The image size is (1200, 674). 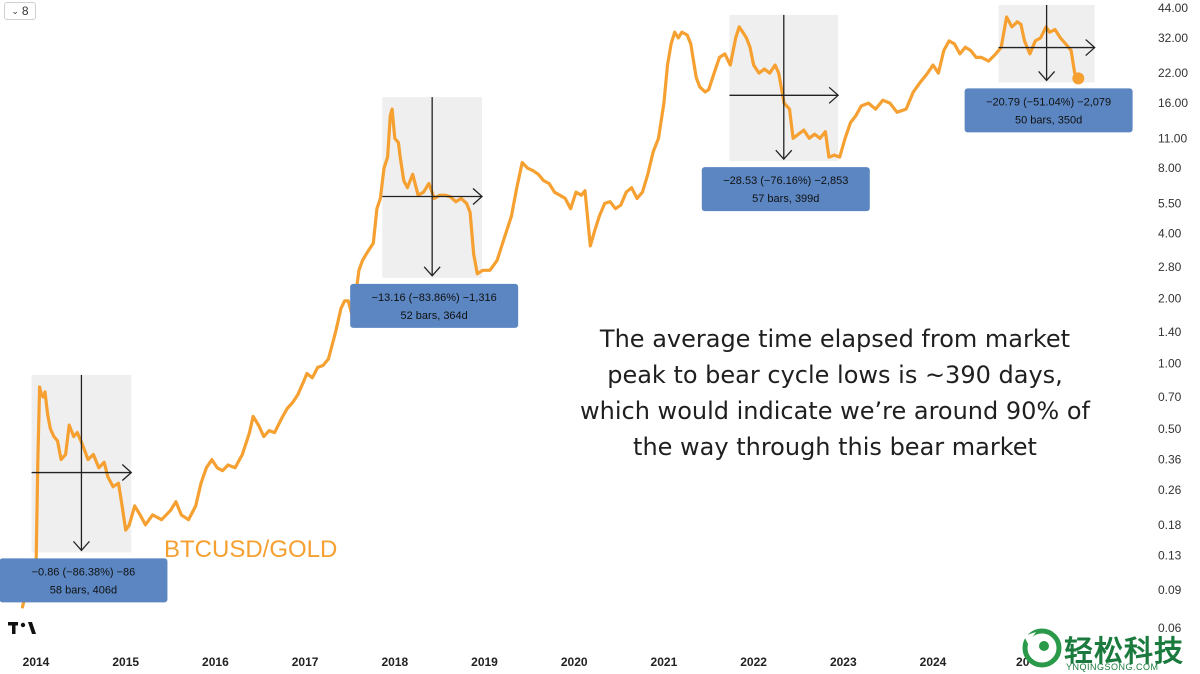 I want to click on zoom-value: 8, so click(x=25, y=11).